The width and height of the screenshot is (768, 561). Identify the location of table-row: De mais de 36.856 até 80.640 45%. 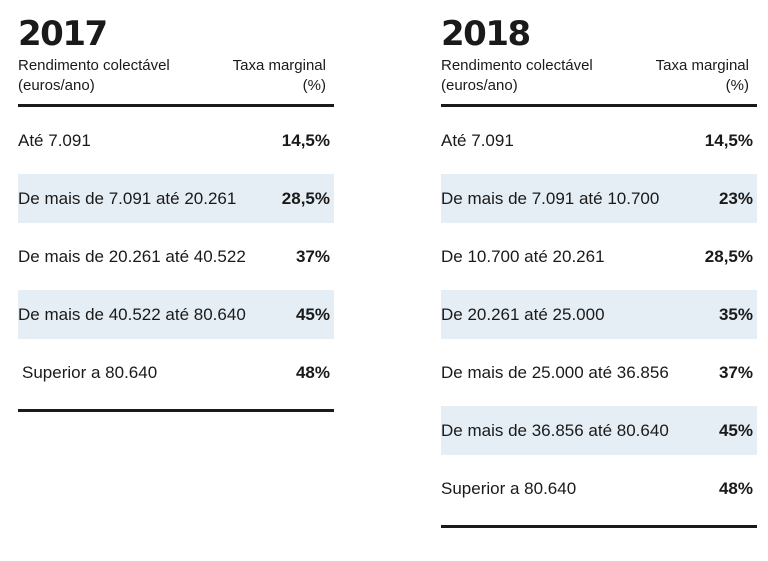
(599, 430).